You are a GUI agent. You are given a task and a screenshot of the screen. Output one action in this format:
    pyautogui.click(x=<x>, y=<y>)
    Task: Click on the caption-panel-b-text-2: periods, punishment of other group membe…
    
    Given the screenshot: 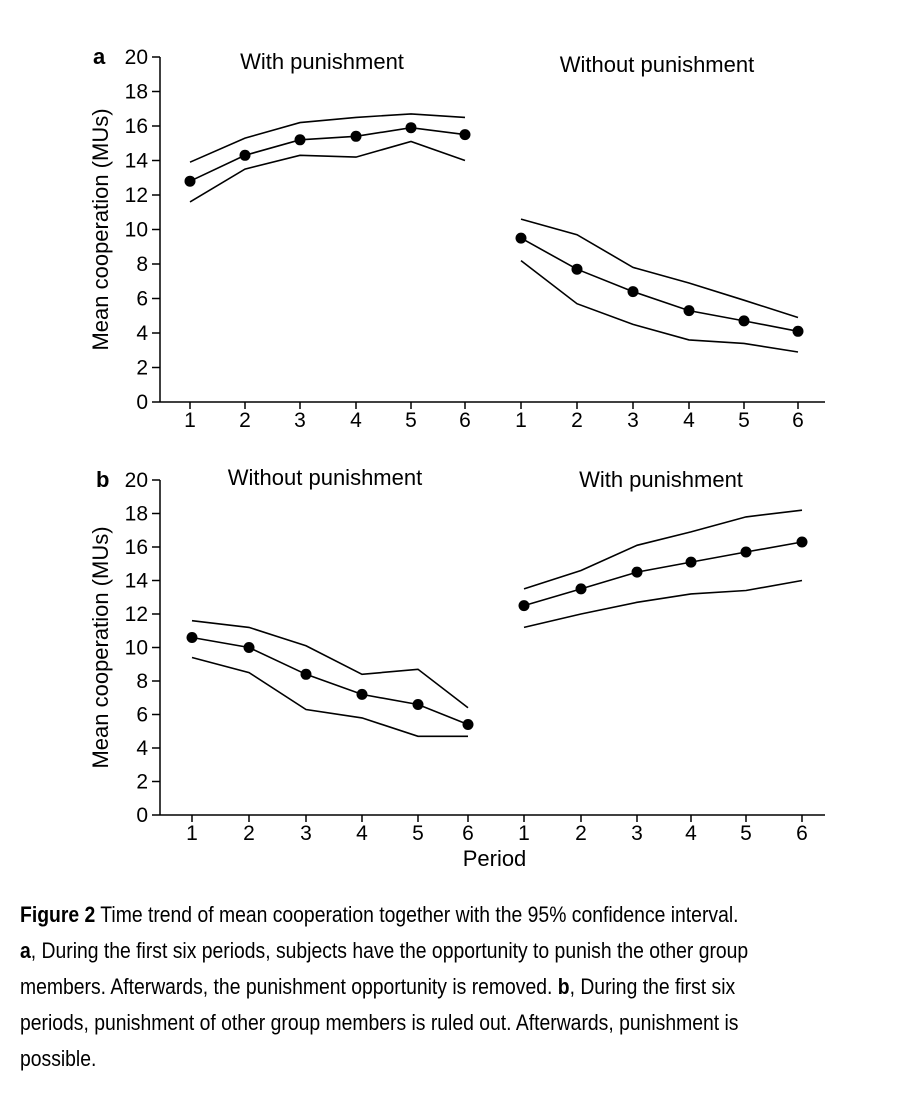 What is the action you would take?
    pyautogui.click(x=379, y=1022)
    